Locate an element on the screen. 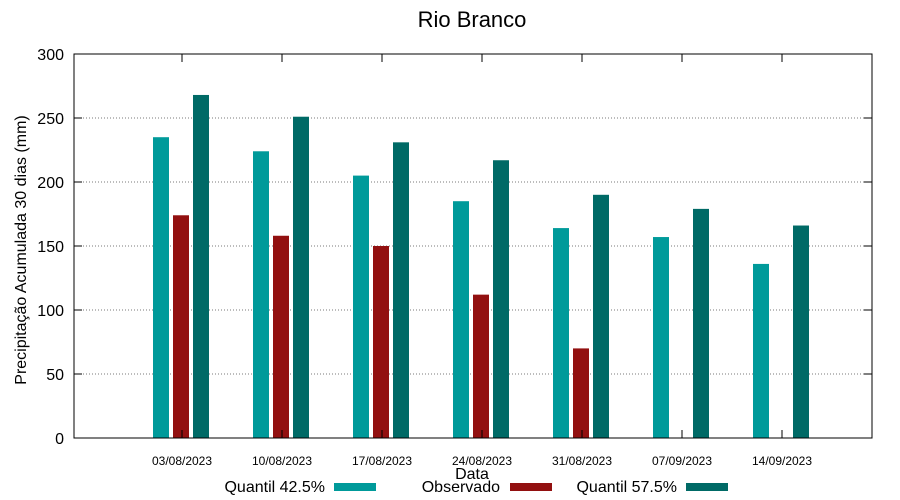 The width and height of the screenshot is (900, 500). y-tick-label: 250 is located at coordinates (50, 119).